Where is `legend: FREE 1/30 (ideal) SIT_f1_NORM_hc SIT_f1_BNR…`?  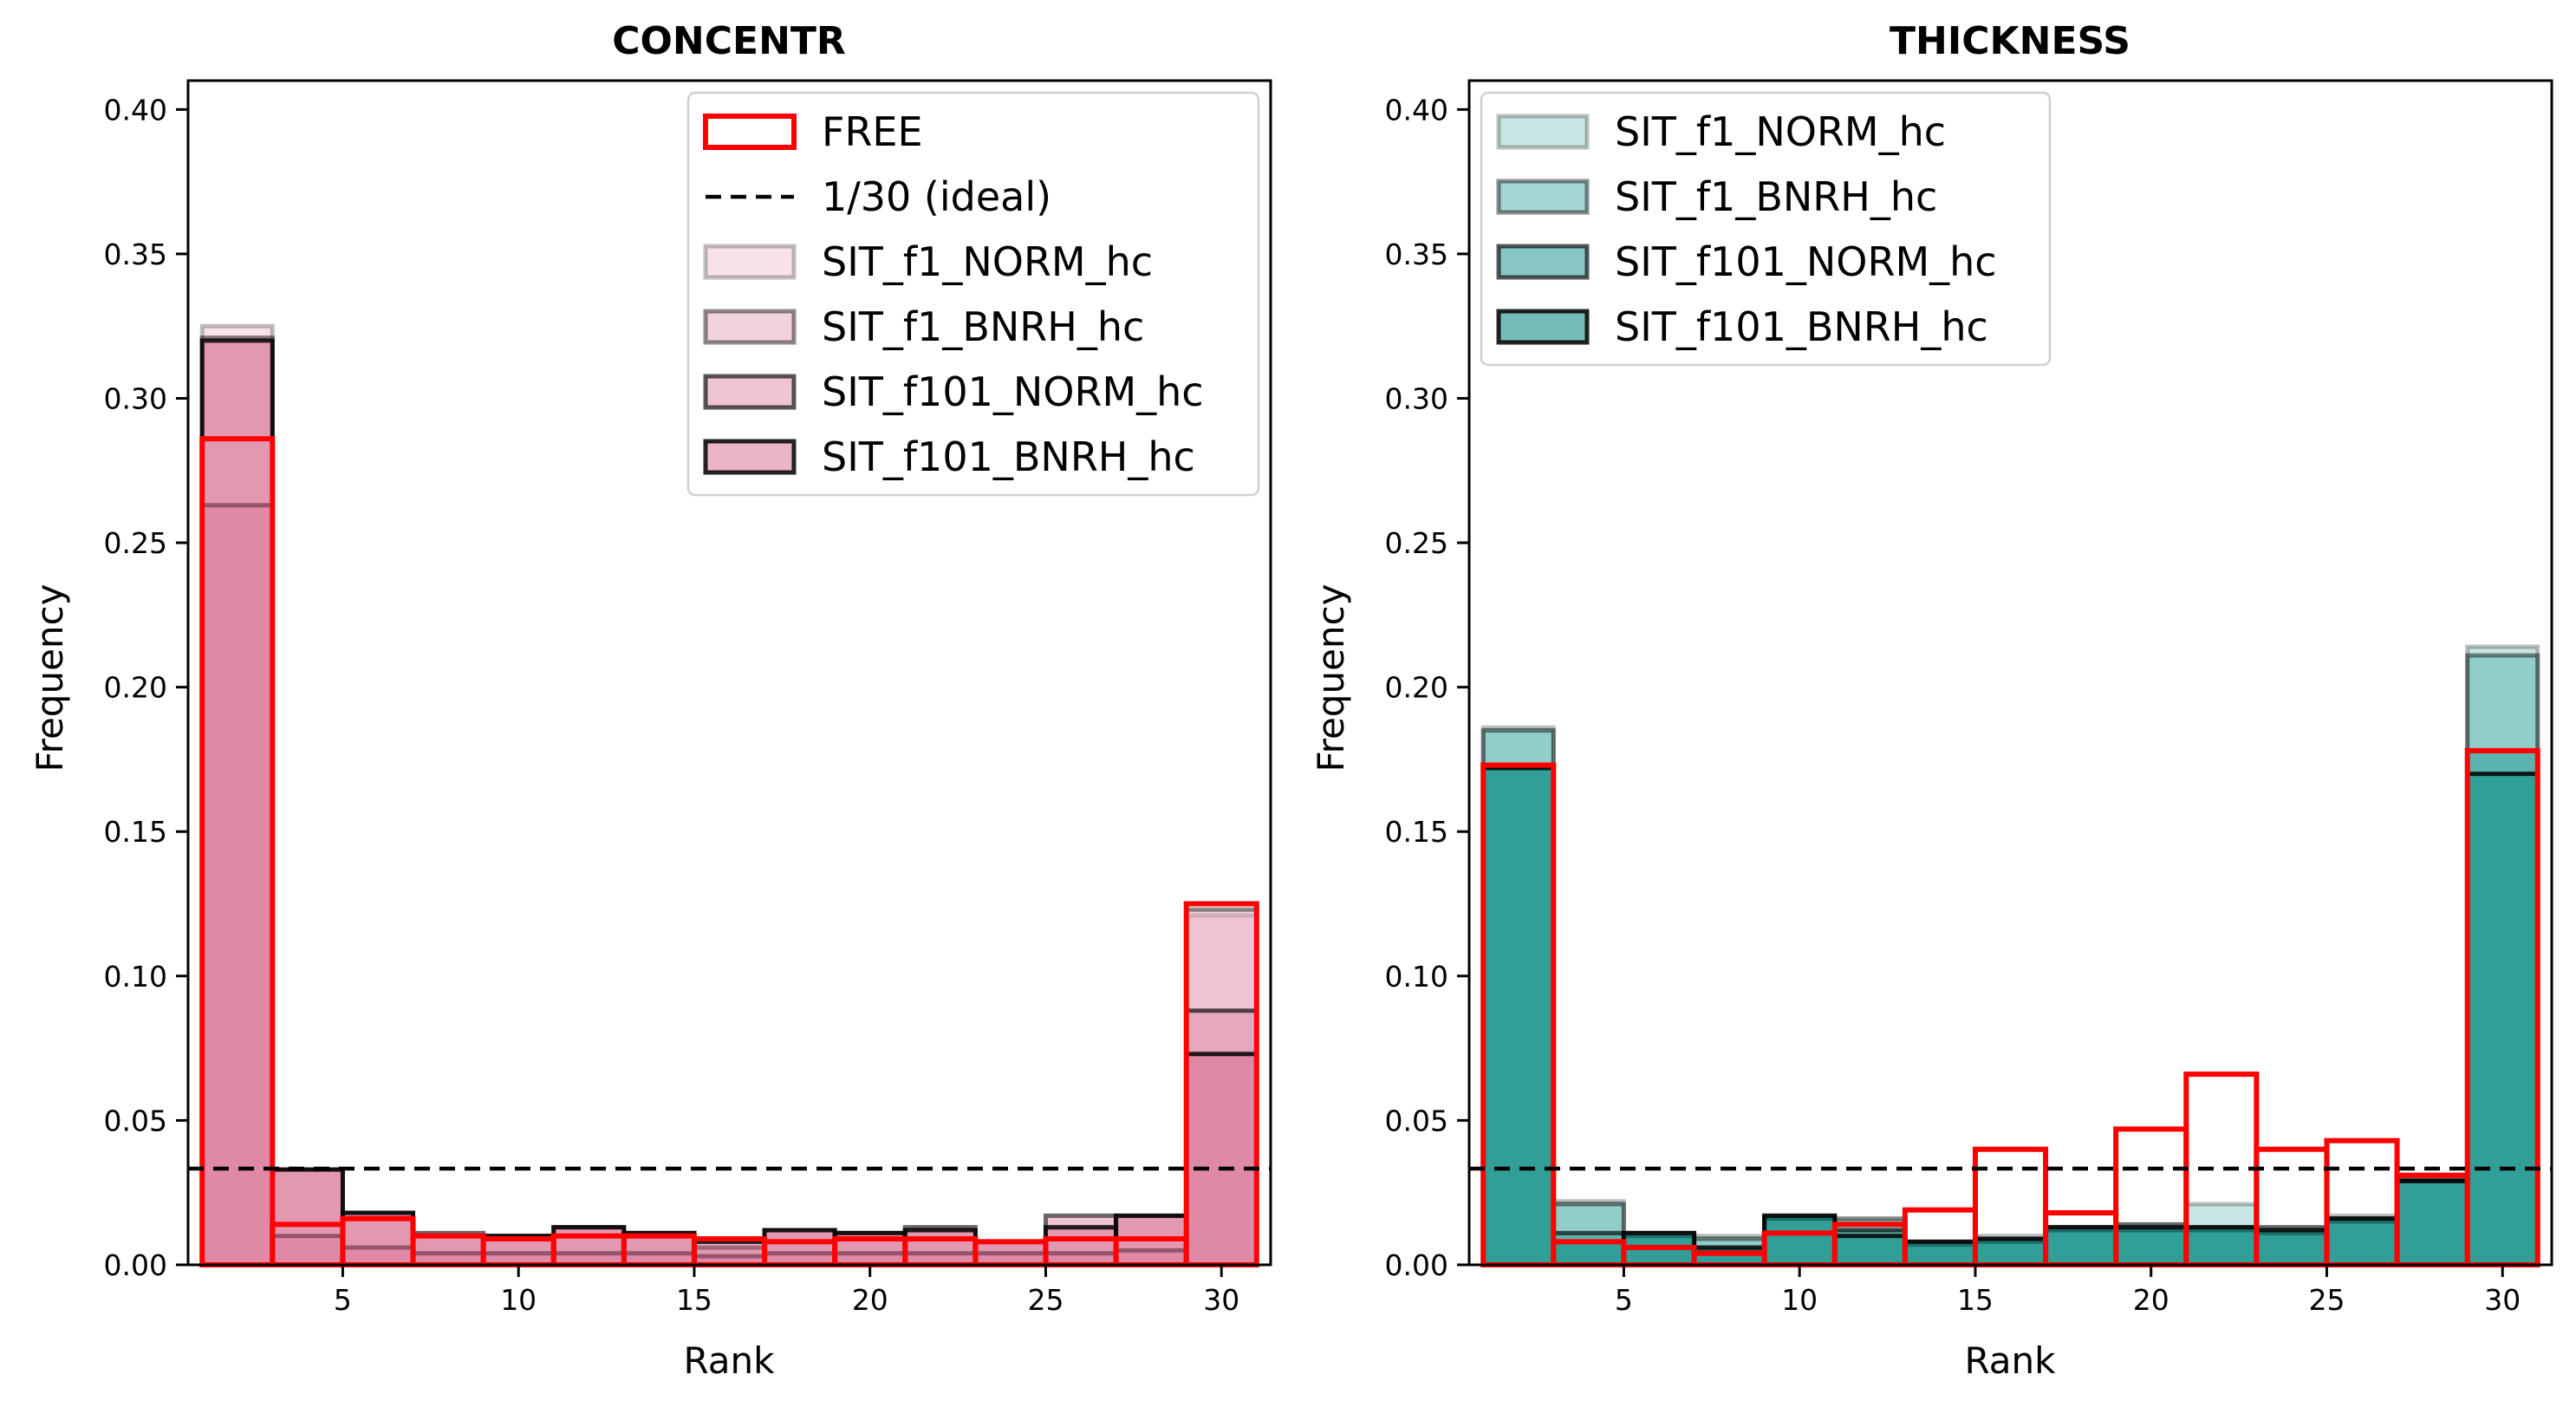
legend: FREE 1/30 (ideal) SIT_f1_NORM_hc SIT_f1_BNR… is located at coordinates (973, 294).